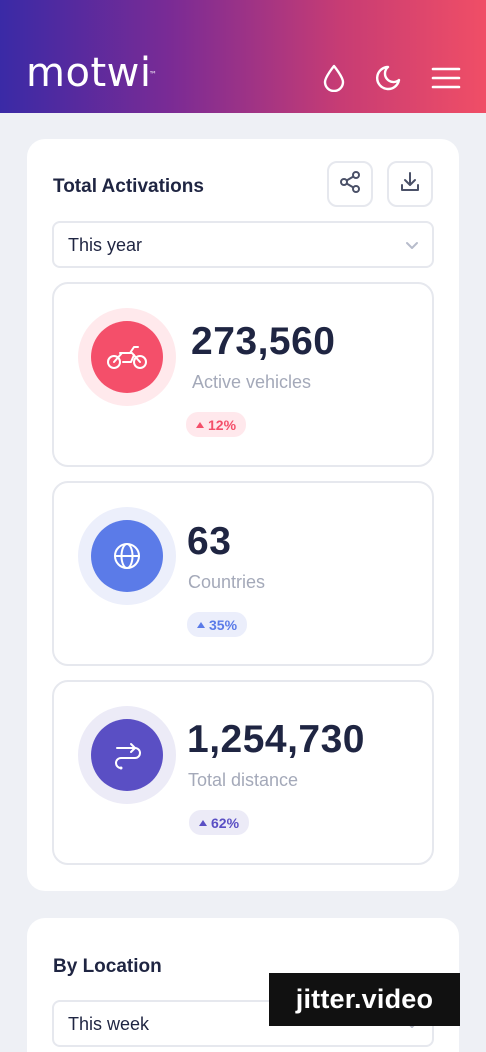 The image size is (486, 1052). Describe the element at coordinates (263, 341) in the screenshot. I see `stat-value: 273,560` at that location.